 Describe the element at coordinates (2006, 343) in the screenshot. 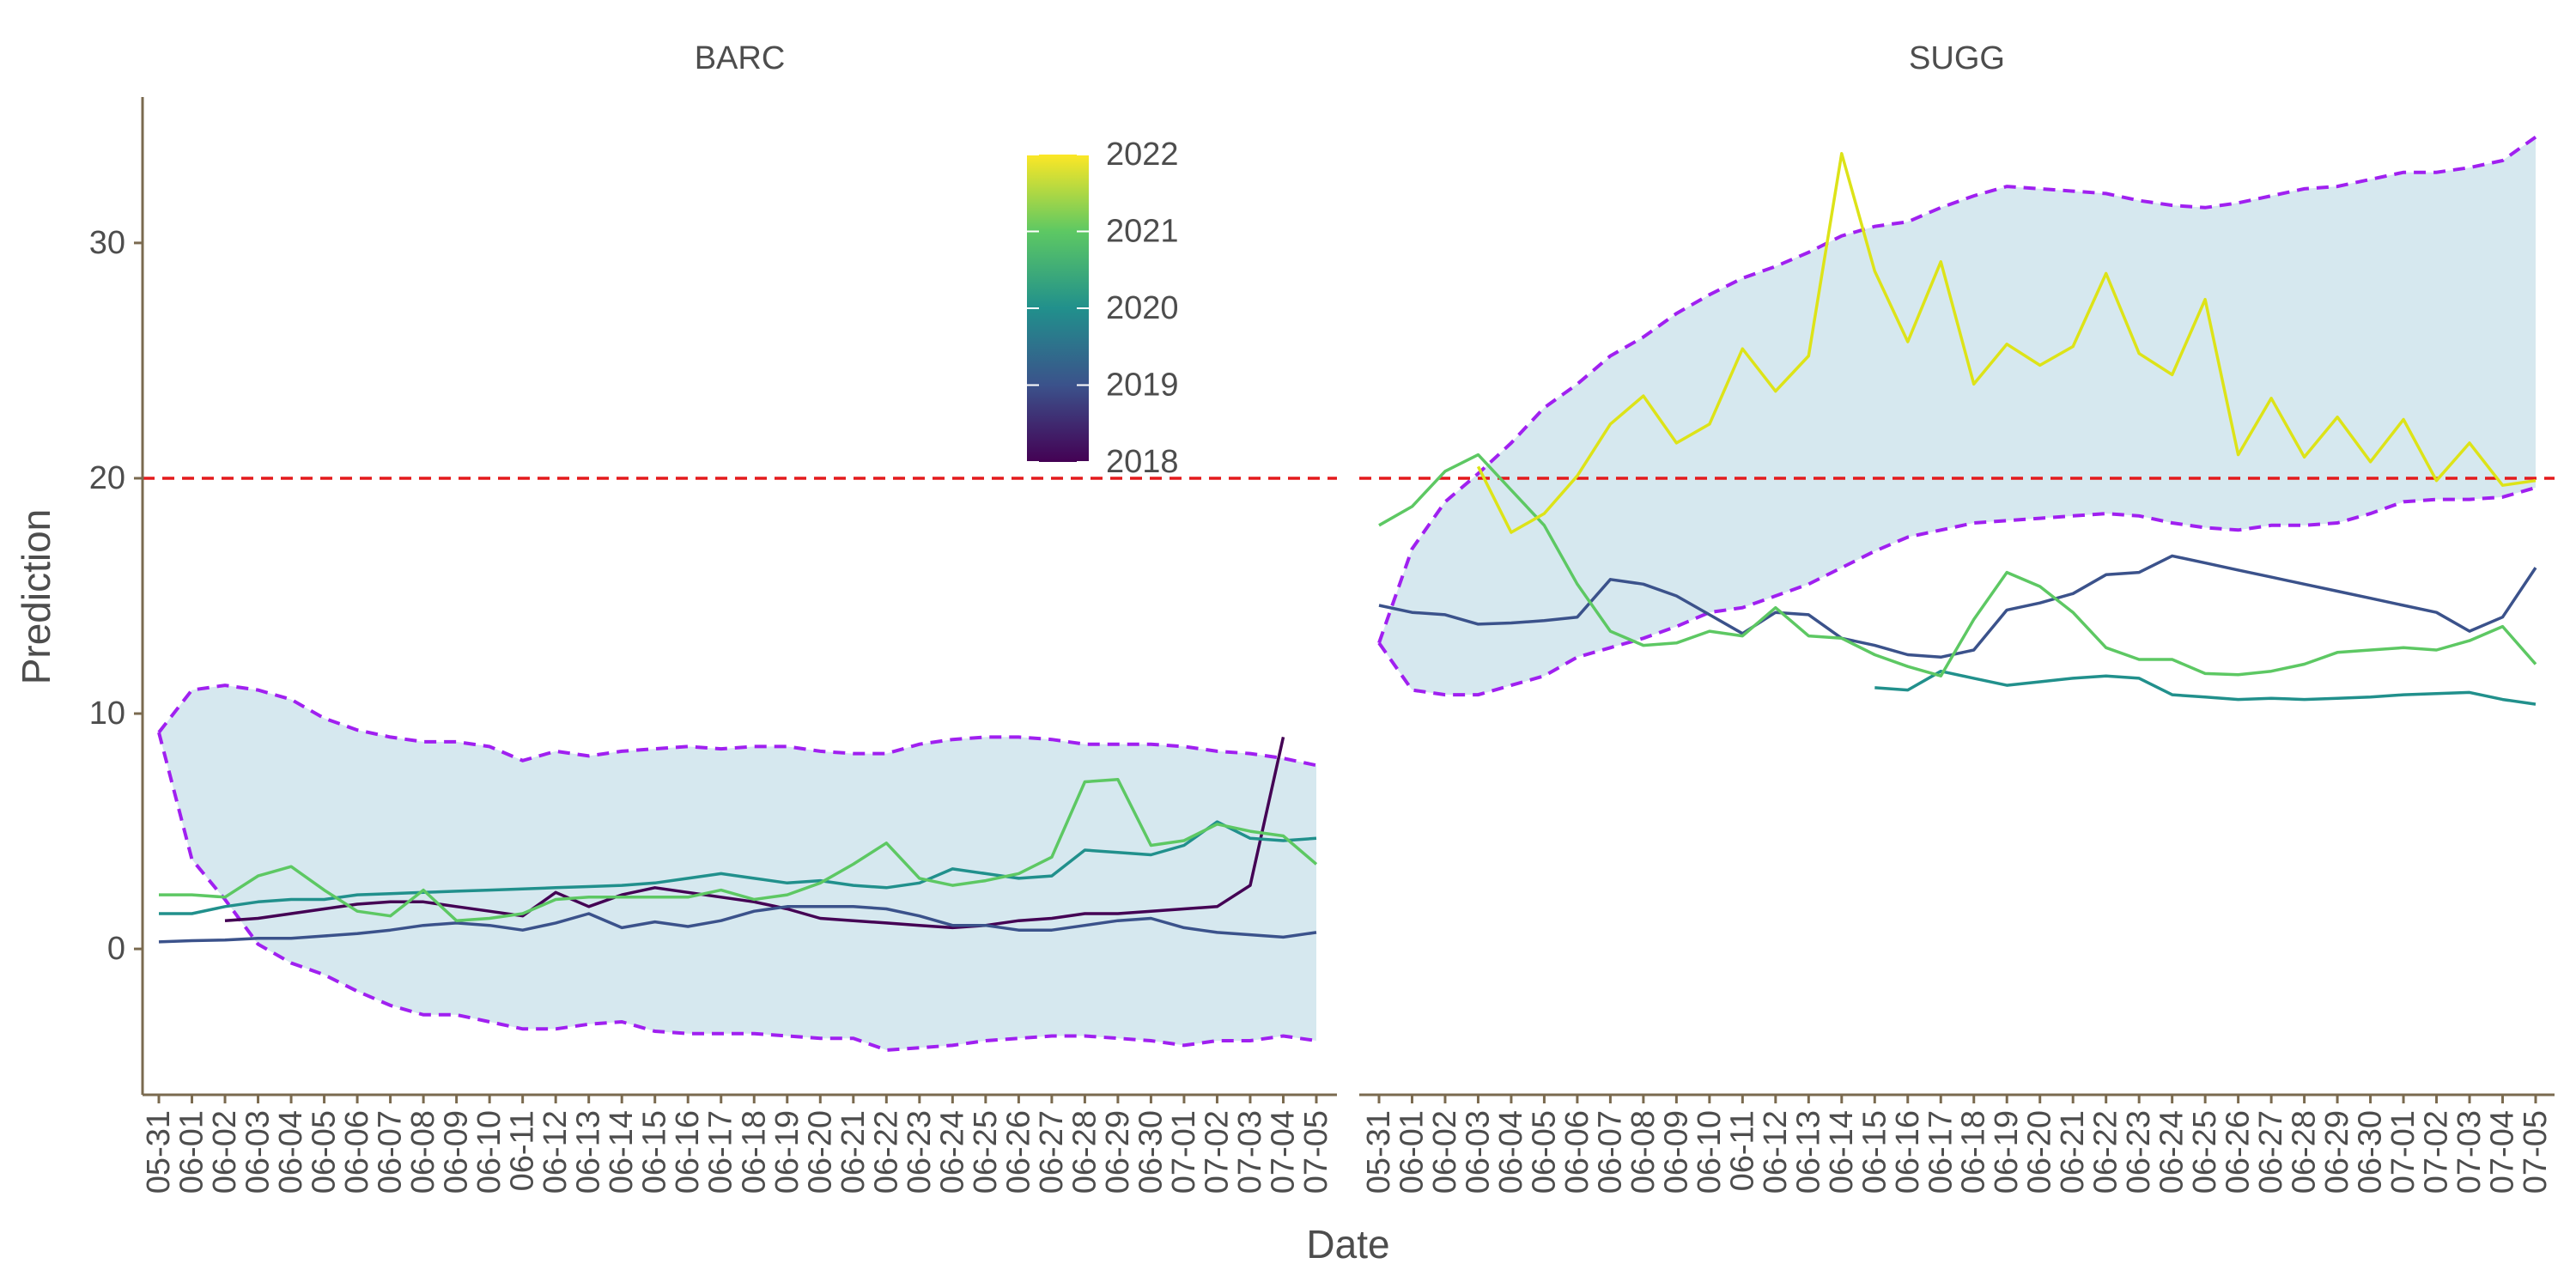

I see `series-line-2022` at that location.